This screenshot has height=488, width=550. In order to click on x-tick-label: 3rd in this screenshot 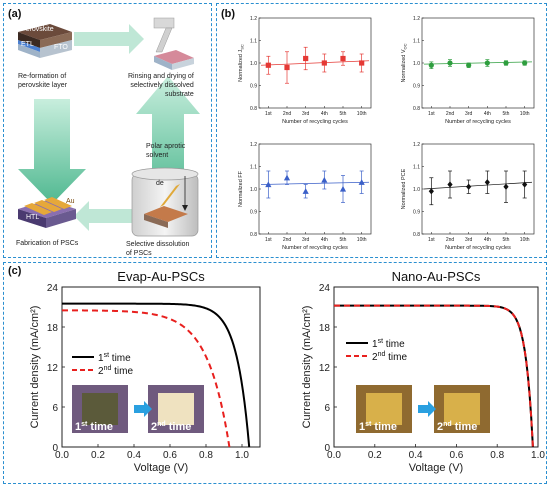, I will do `click(305, 240)`.